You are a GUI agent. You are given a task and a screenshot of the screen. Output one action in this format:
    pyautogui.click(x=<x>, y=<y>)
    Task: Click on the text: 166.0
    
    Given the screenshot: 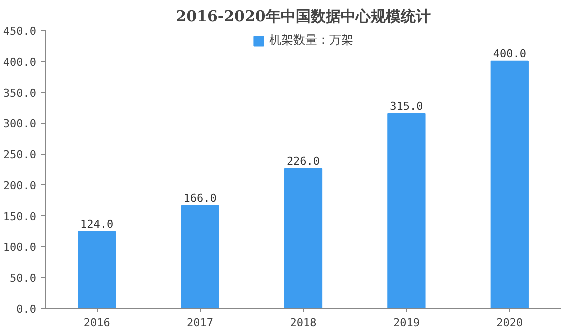 What is the action you would take?
    pyautogui.click(x=200, y=198)
    